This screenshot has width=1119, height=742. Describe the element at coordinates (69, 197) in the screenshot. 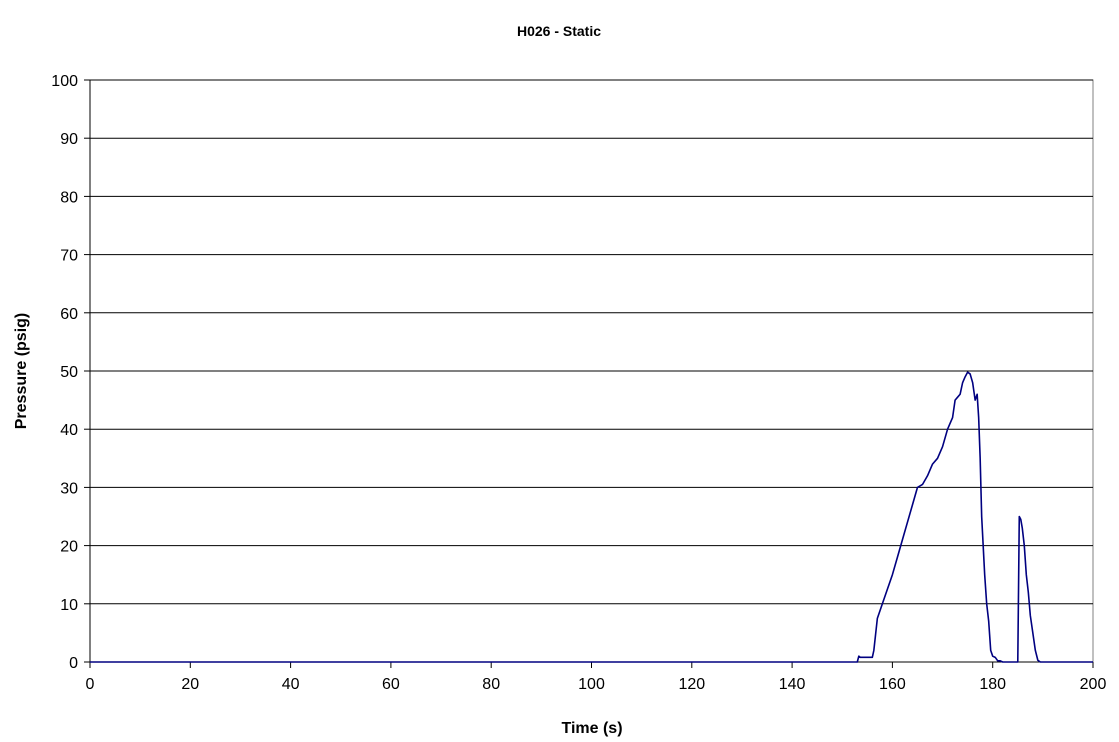

I see `y-tick-label: 80` at that location.